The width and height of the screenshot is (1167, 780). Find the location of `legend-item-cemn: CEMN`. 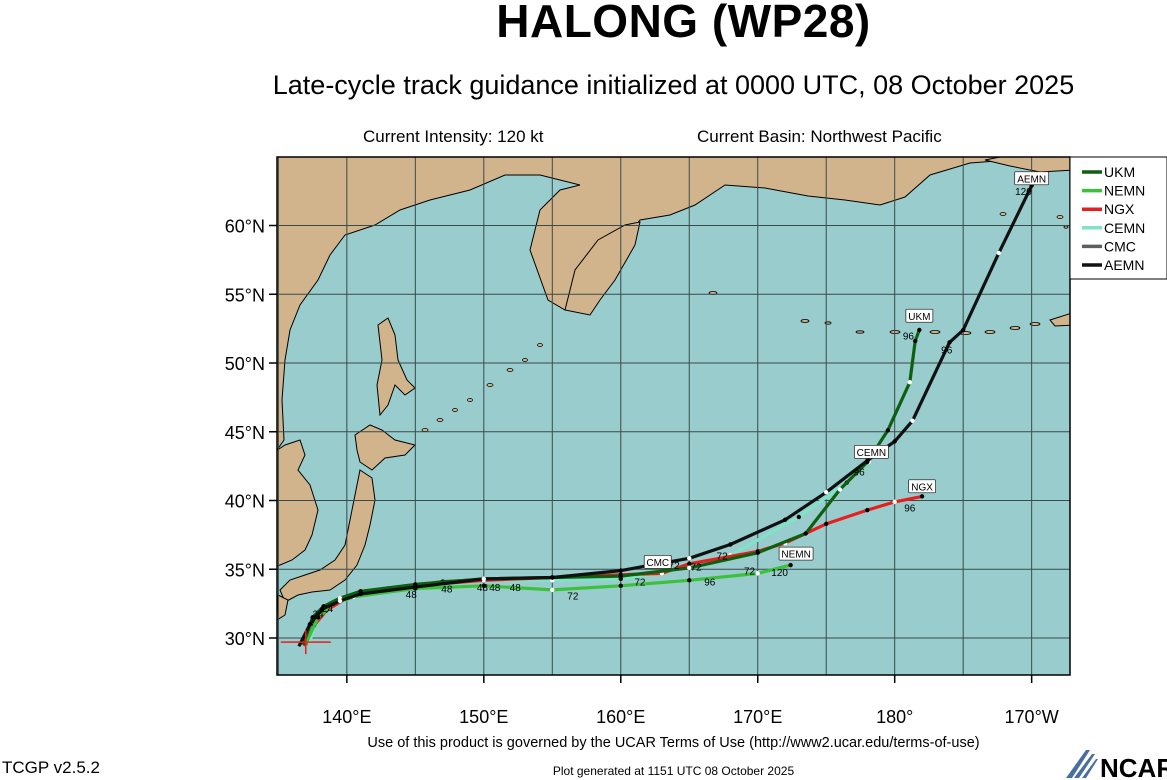

legend-item-cemn: CEMN is located at coordinates (1113, 228).